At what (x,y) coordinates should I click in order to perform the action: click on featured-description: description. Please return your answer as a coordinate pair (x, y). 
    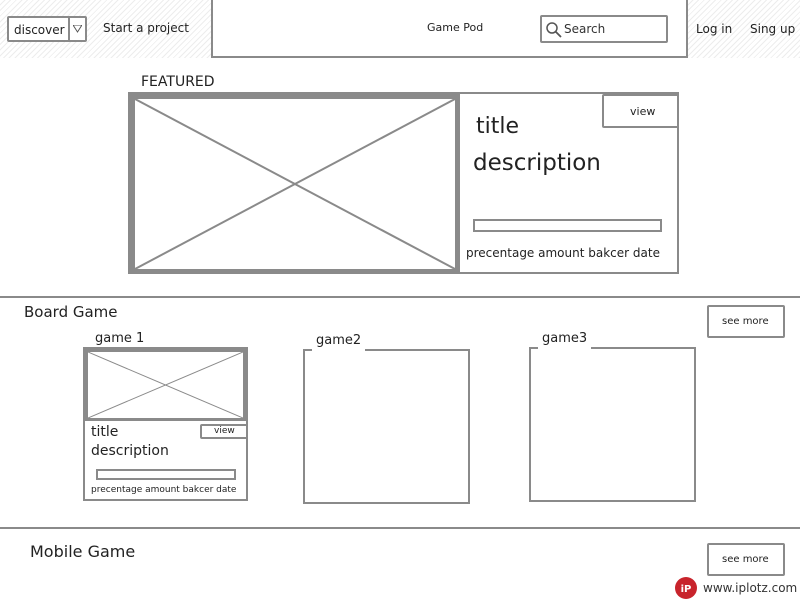
    Looking at the image, I should click on (537, 163).